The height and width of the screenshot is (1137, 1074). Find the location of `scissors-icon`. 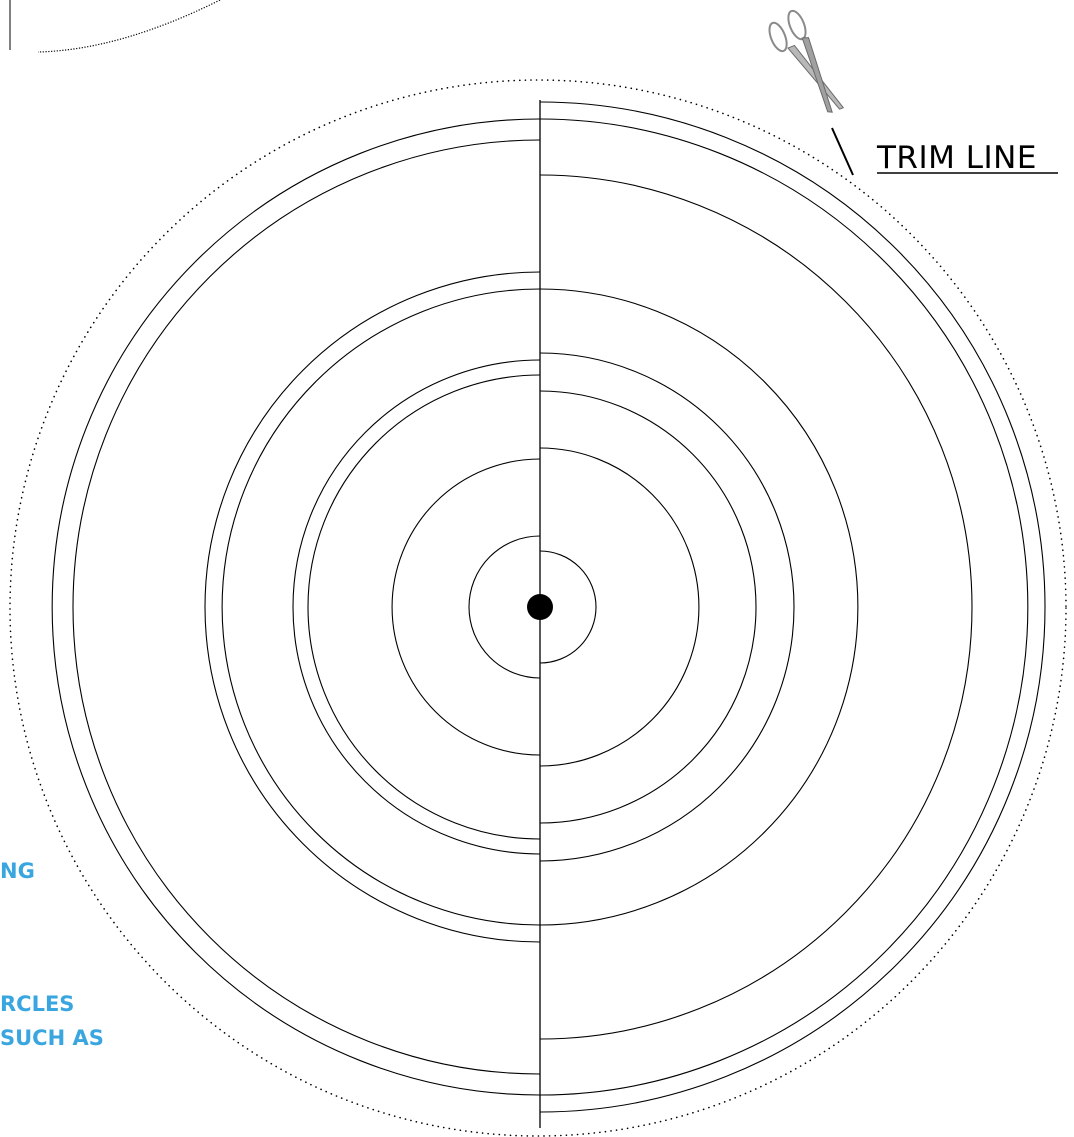

scissors-icon is located at coordinates (806, 61).